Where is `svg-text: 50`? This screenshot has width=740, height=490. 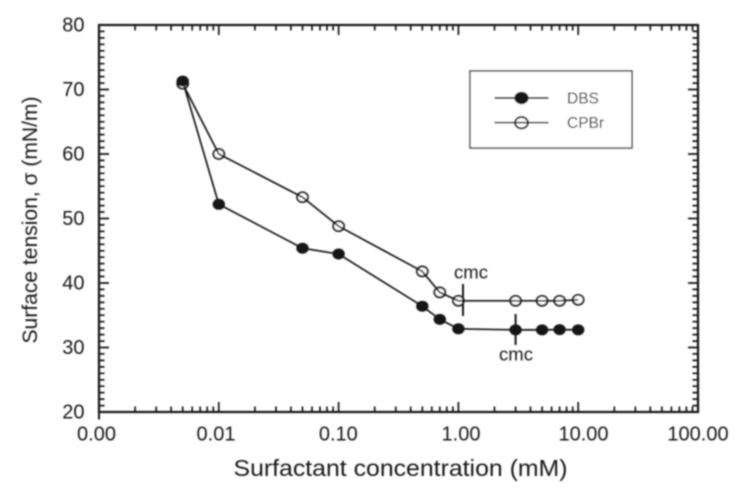
svg-text: 50 is located at coordinates (73, 219).